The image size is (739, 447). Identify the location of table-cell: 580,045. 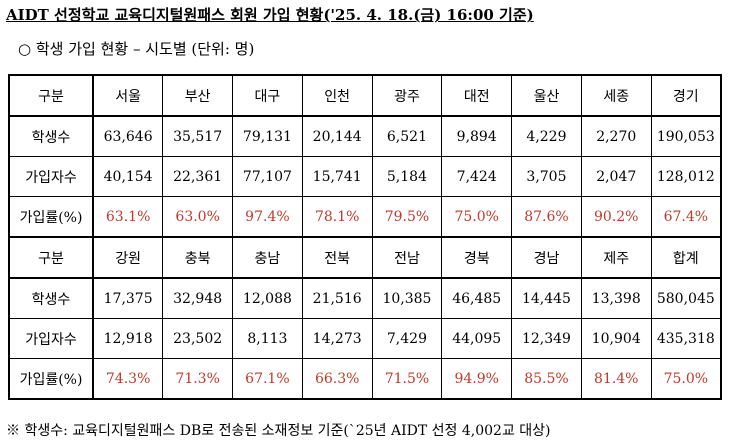
(686, 298).